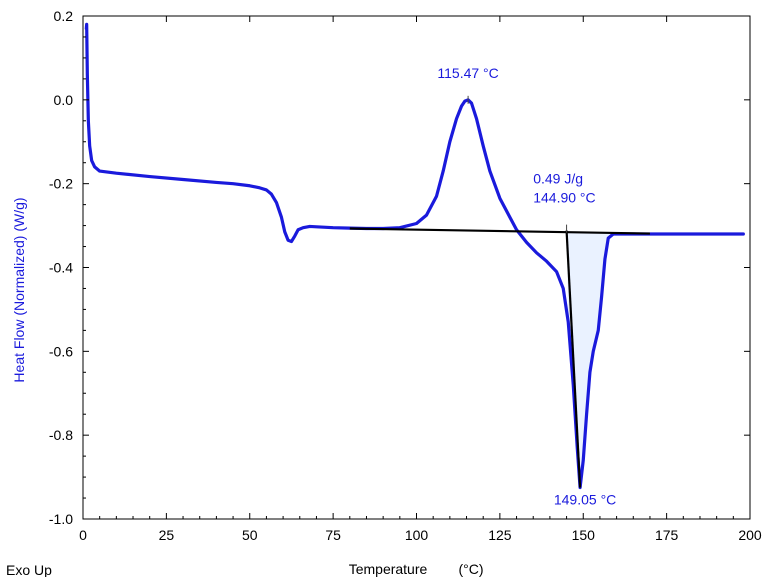 This screenshot has width=767, height=577. I want to click on x-tick-label: 50, so click(250, 535).